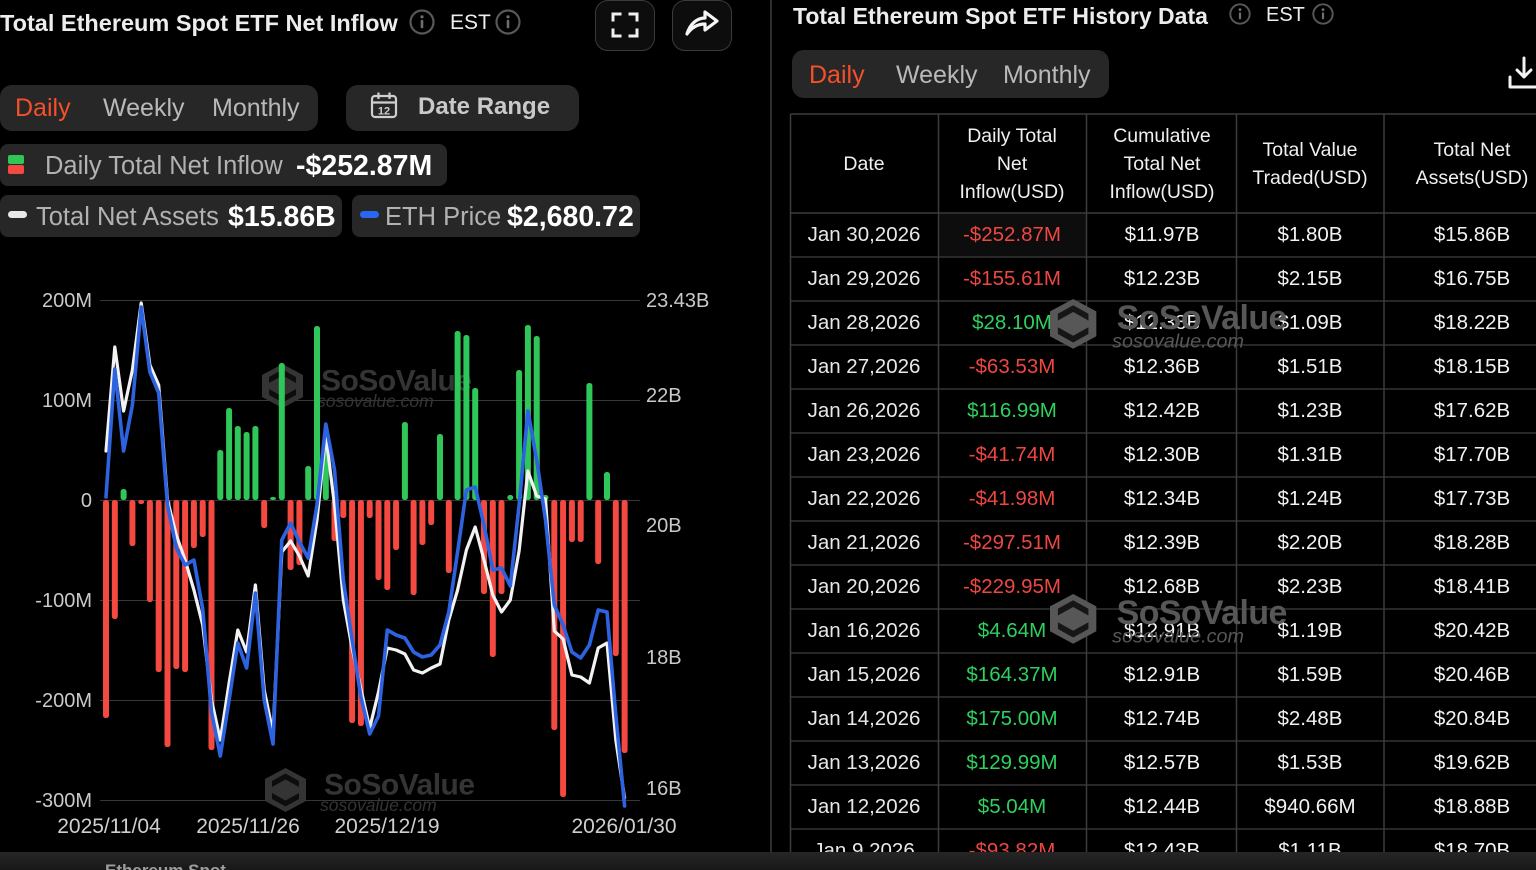 The width and height of the screenshot is (1536, 870). I want to click on svg-text: 20B, so click(664, 526).